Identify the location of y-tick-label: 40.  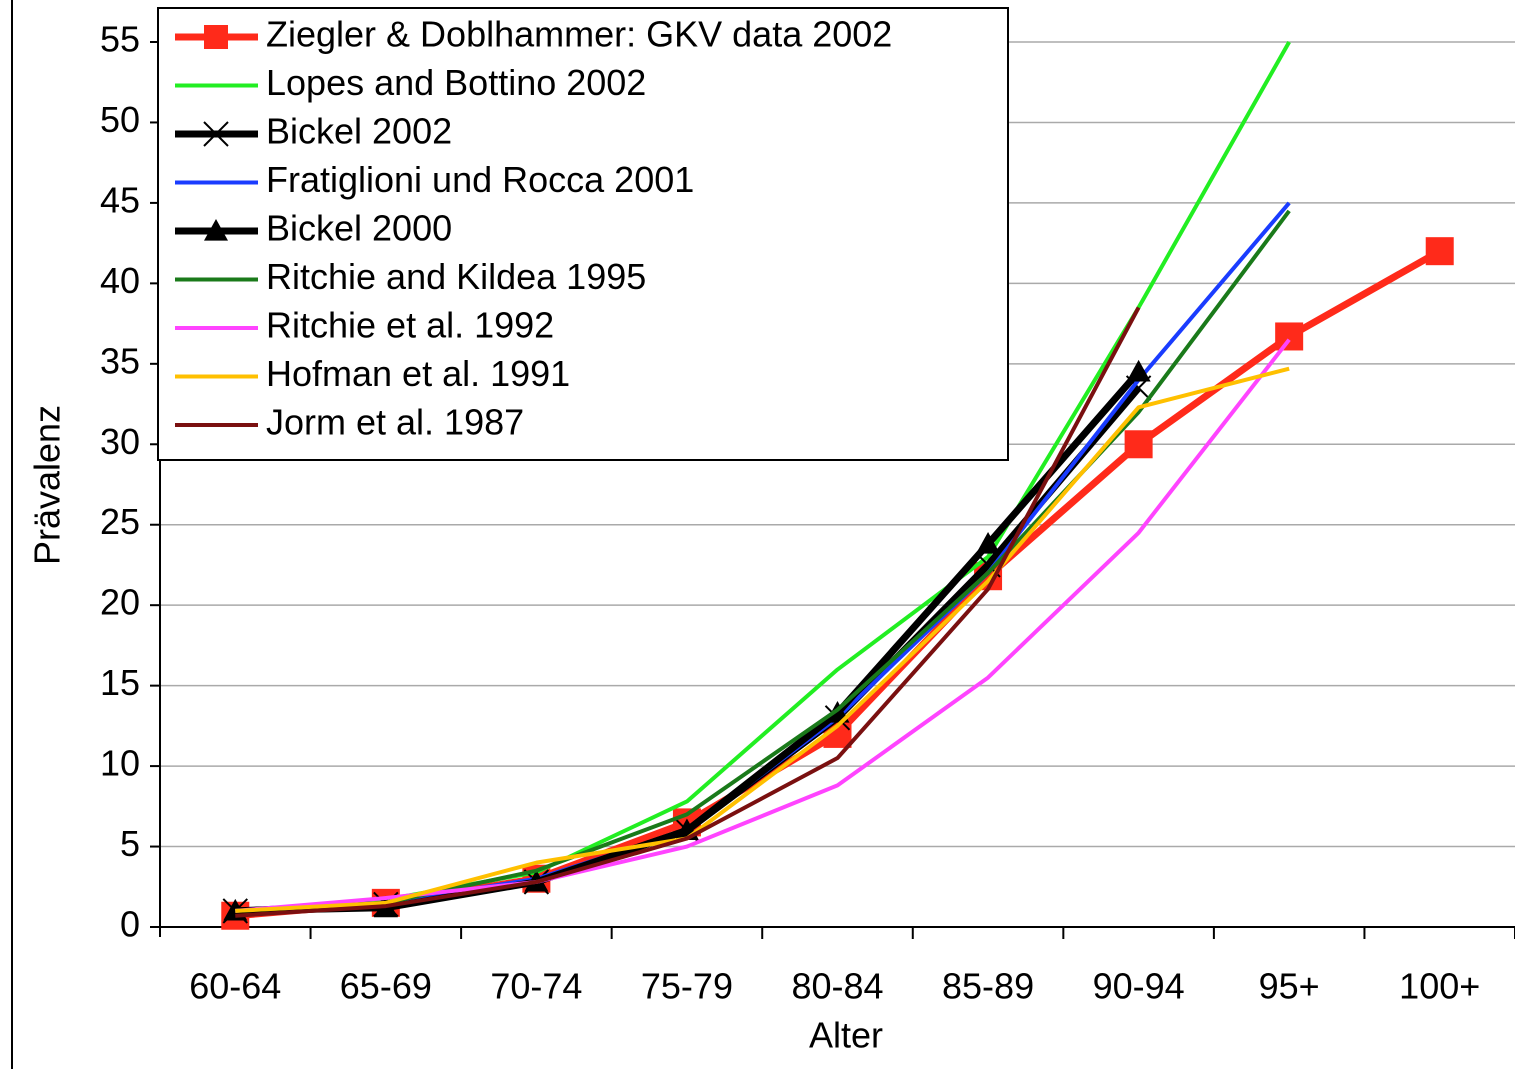
(120, 280).